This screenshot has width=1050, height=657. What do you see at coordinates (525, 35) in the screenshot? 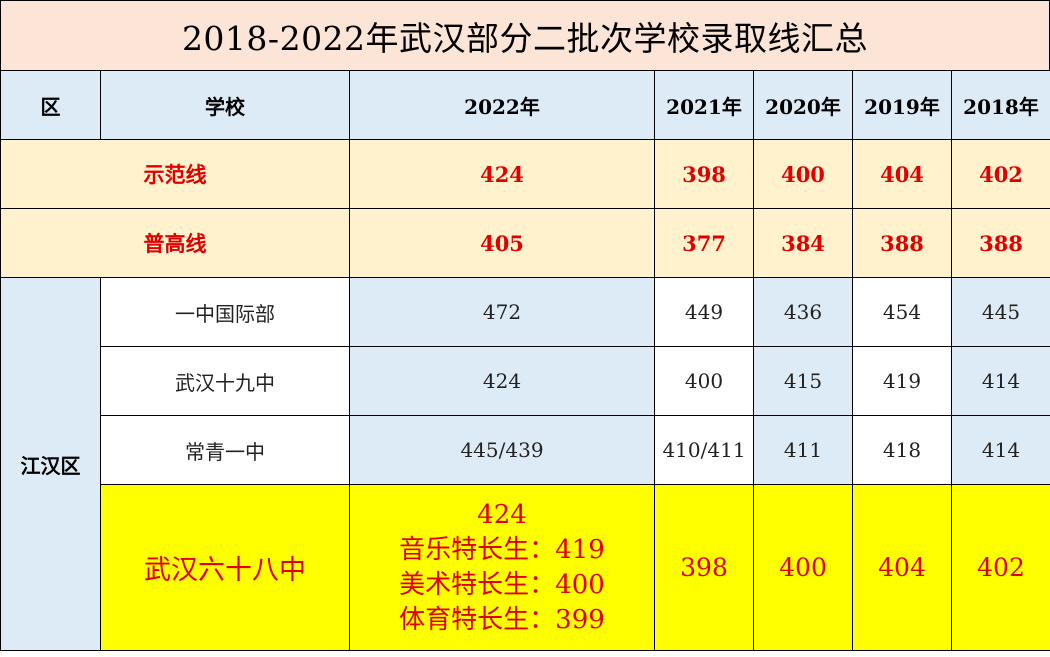
I see `table-title: 2018-2022年武汉部分二批次学校录取线汇总` at bounding box center [525, 35].